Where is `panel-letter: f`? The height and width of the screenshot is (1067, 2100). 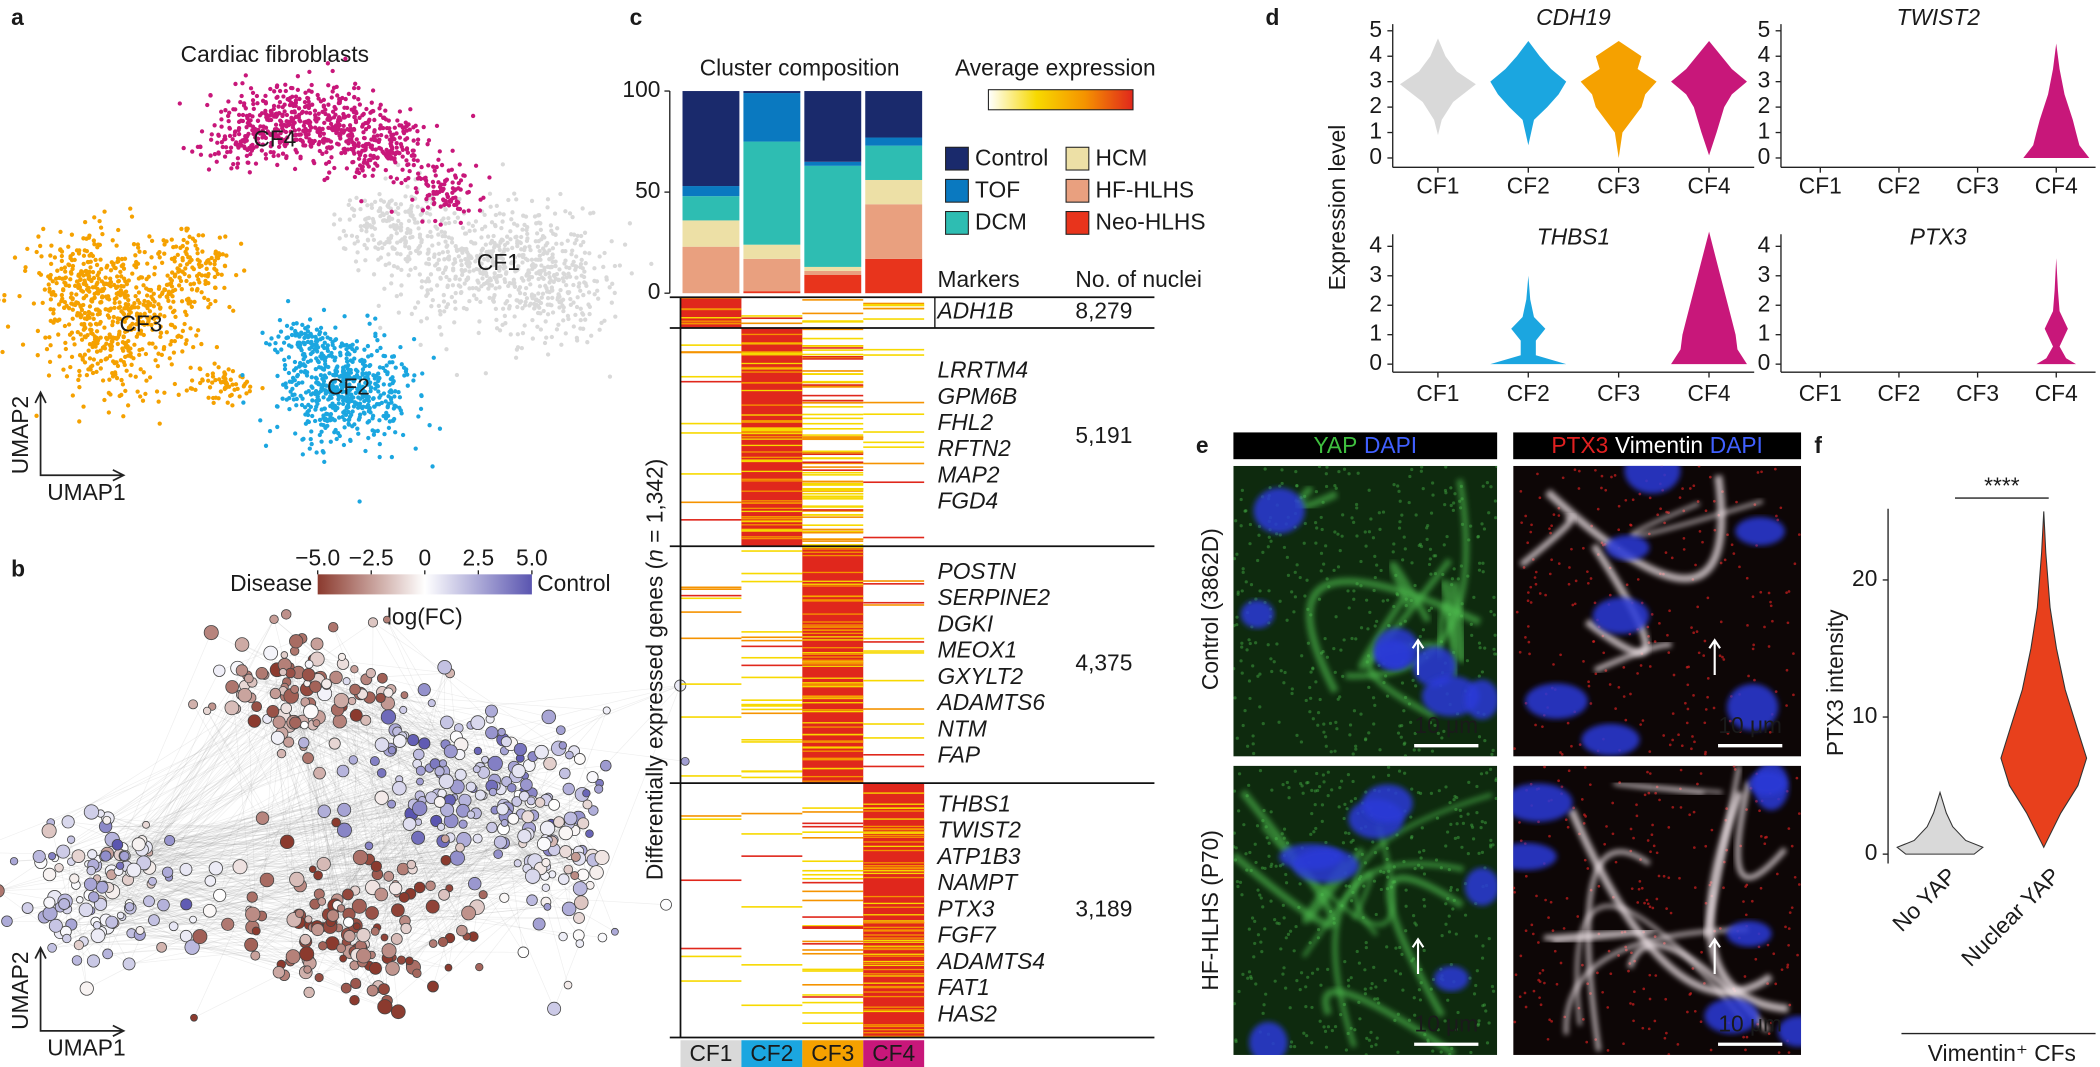 panel-letter: f is located at coordinates (1818, 445).